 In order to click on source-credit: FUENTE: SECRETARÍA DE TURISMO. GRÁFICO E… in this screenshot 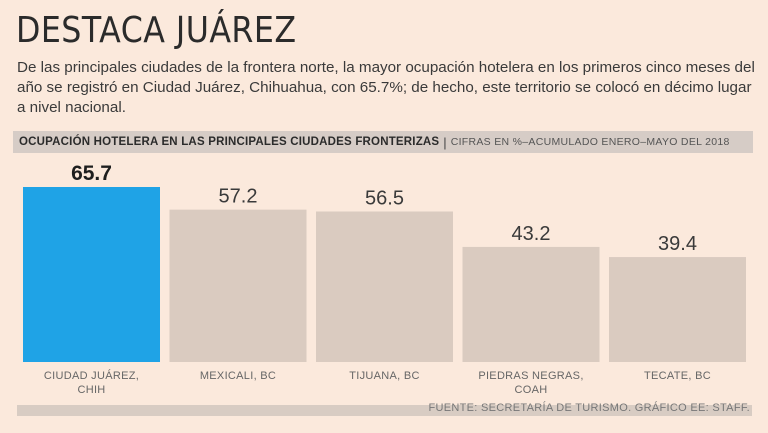, I will do `click(589, 408)`.